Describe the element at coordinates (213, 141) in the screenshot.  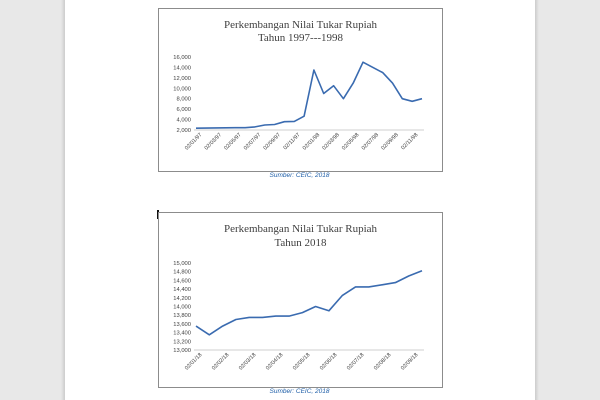
I see `x-tick-label: 02/03/97` at that location.